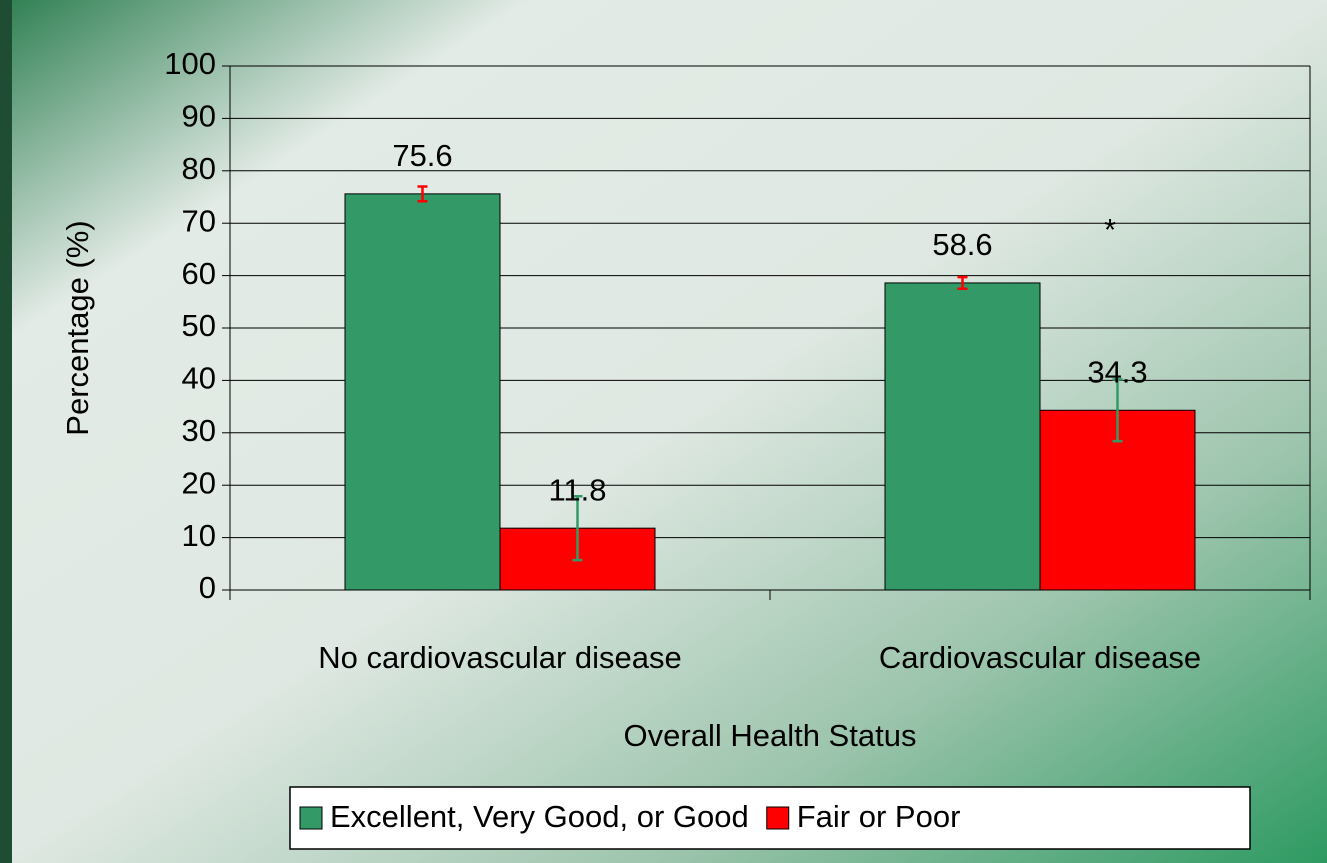  Describe the element at coordinates (6, 431) in the screenshot. I see `frame` at that location.